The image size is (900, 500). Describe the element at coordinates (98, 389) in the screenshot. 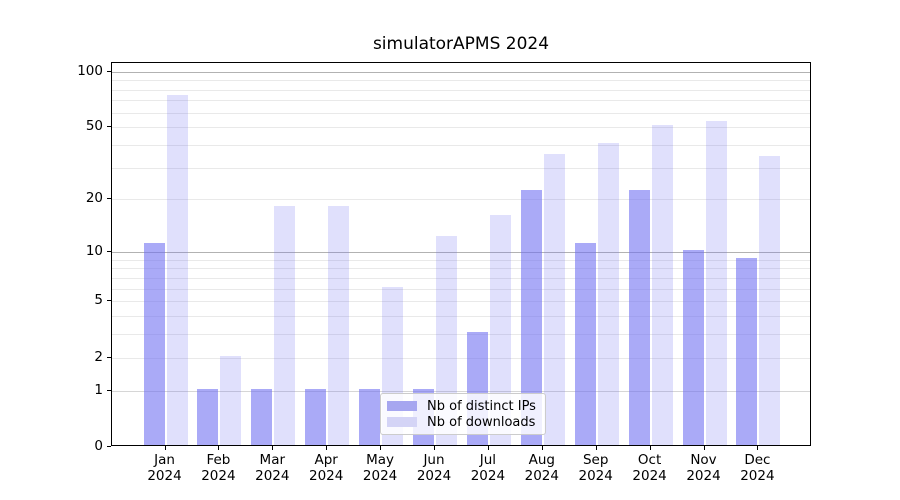

I see `y-tick-label: 1` at that location.